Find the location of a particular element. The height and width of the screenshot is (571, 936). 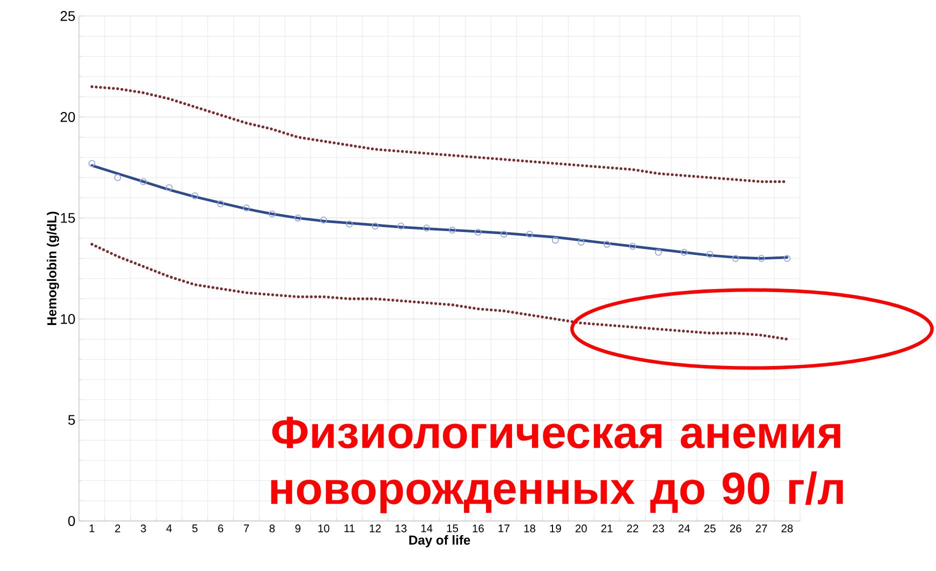

x-tick-label: 26 is located at coordinates (736, 528).